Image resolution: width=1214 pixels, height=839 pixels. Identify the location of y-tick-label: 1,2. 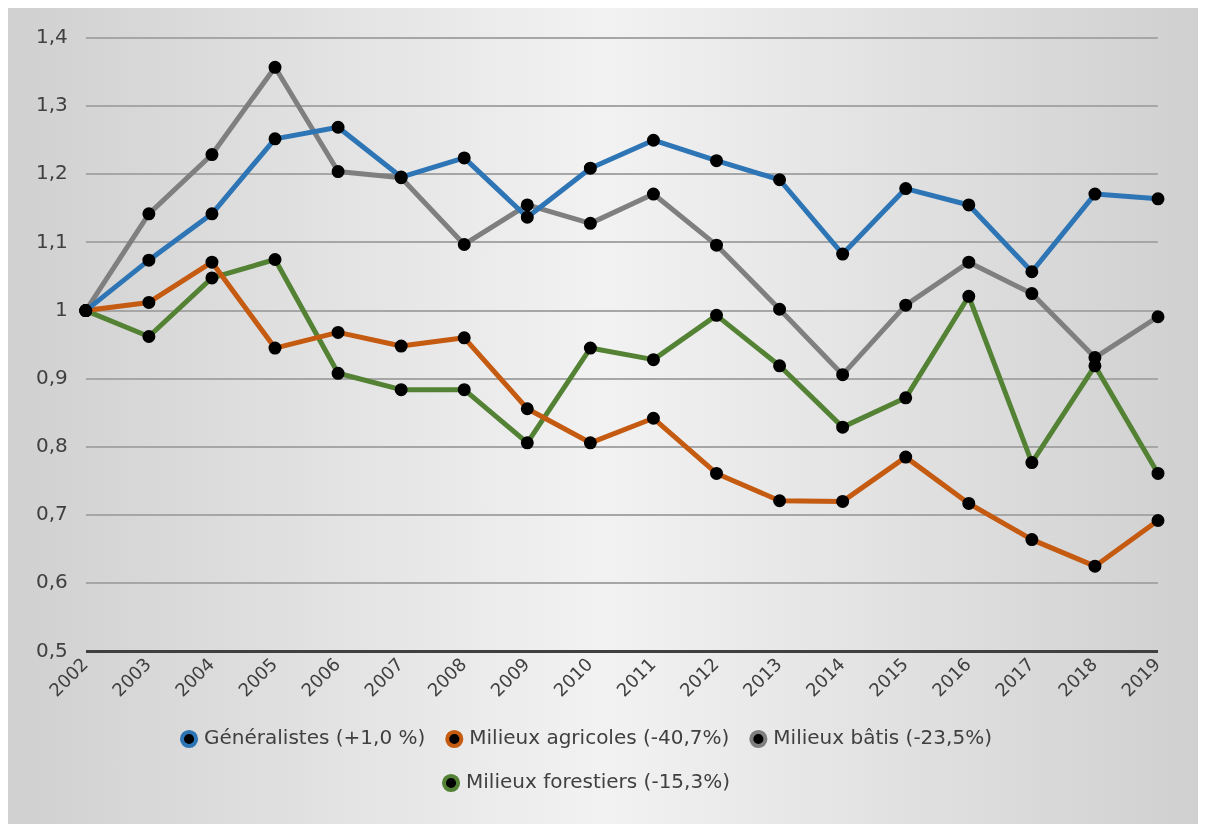
(51, 172).